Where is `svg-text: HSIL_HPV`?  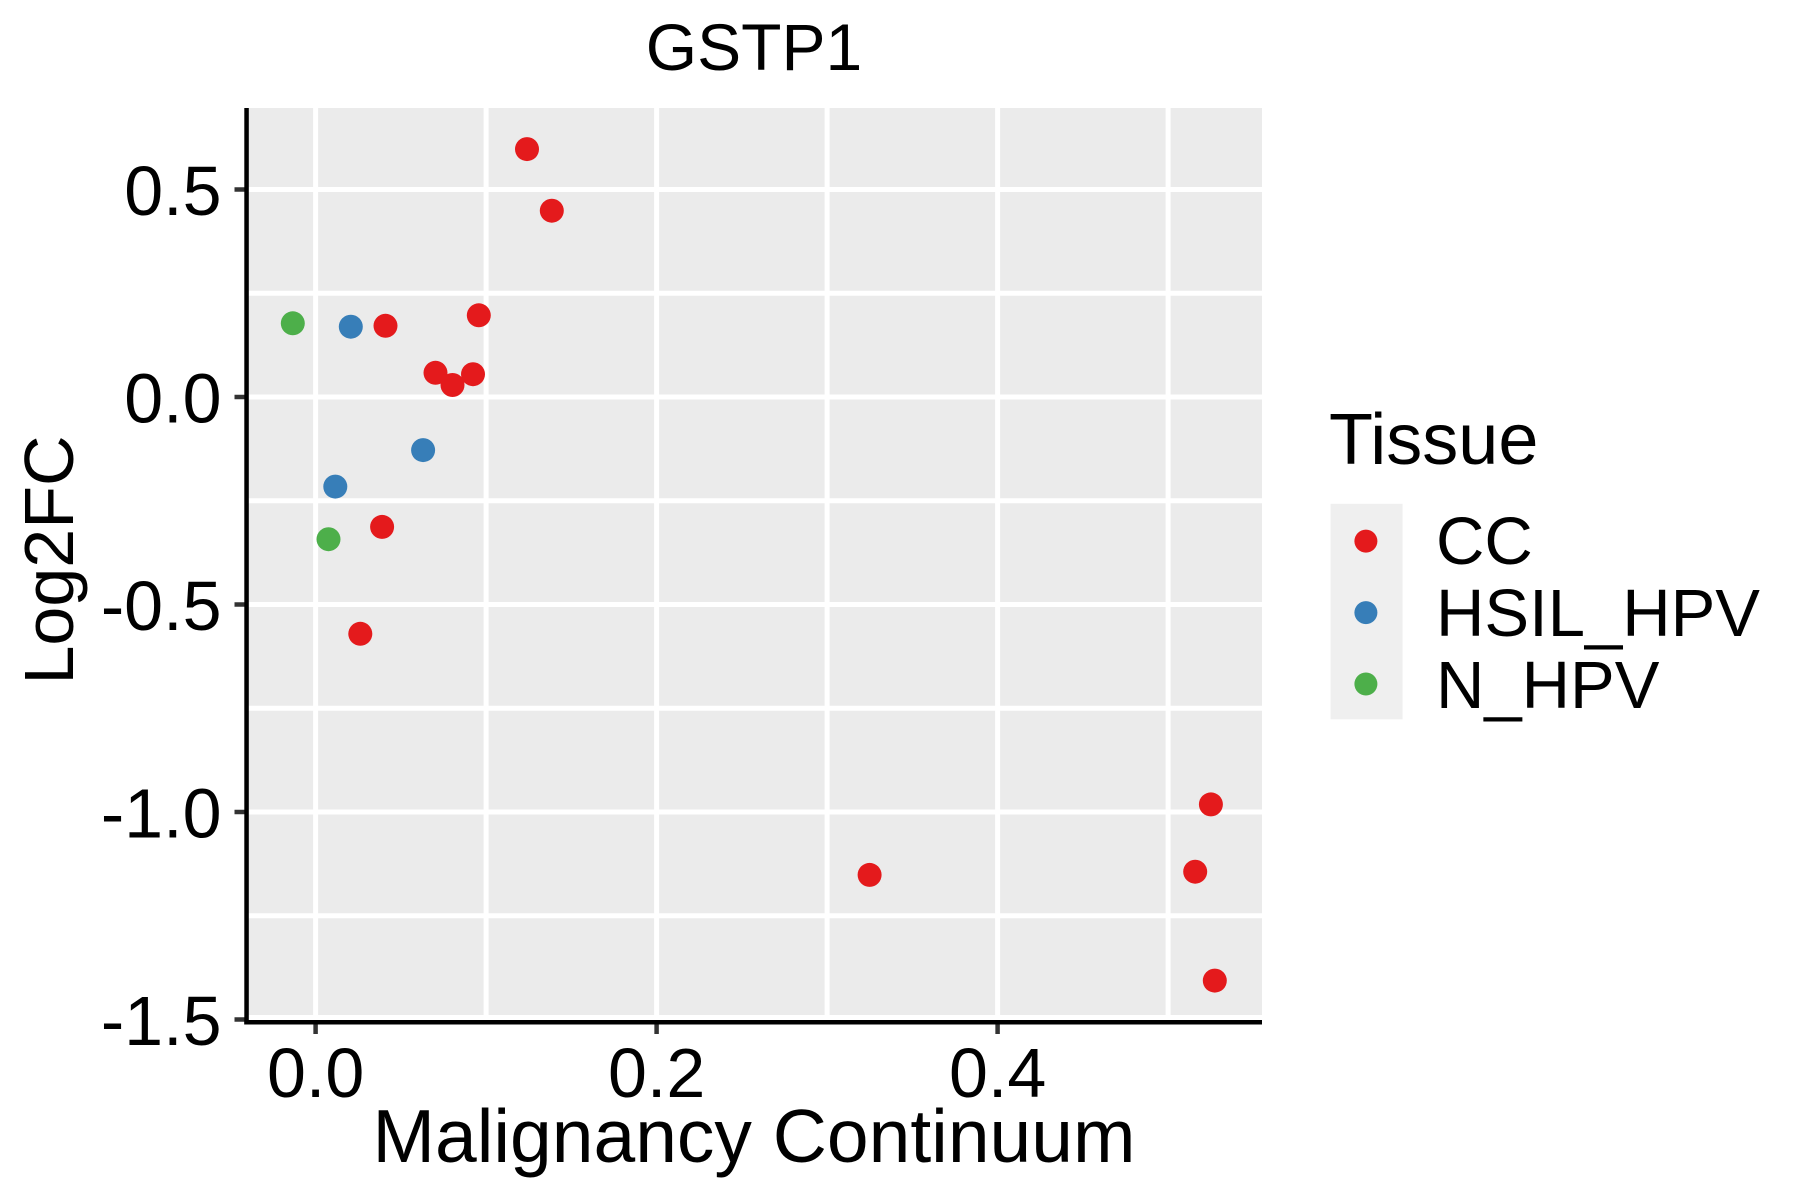 svg-text: HSIL_HPV is located at coordinates (1598, 613).